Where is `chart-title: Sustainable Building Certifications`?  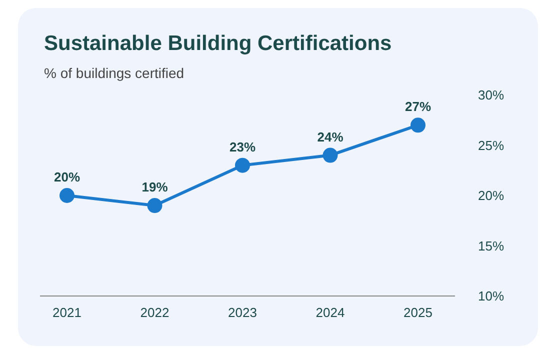
chart-title: Sustainable Building Certifications is located at coordinates (218, 44).